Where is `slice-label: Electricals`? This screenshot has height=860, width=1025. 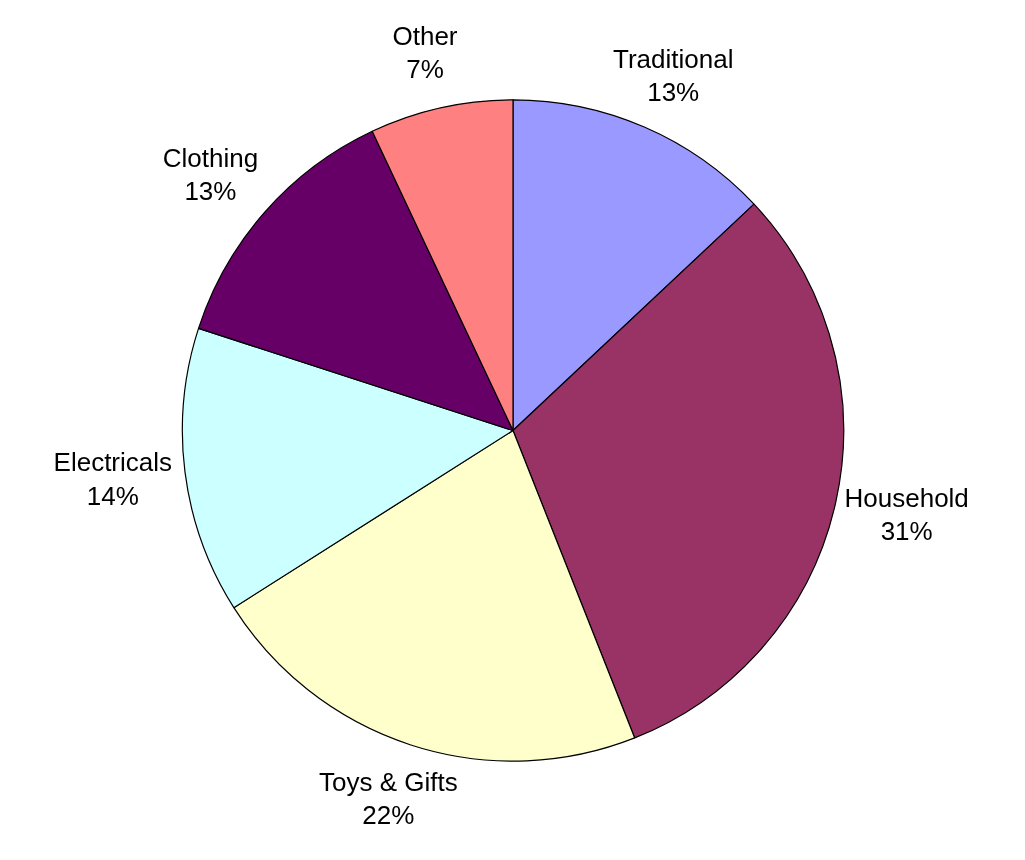
slice-label: Electricals is located at coordinates (113, 462).